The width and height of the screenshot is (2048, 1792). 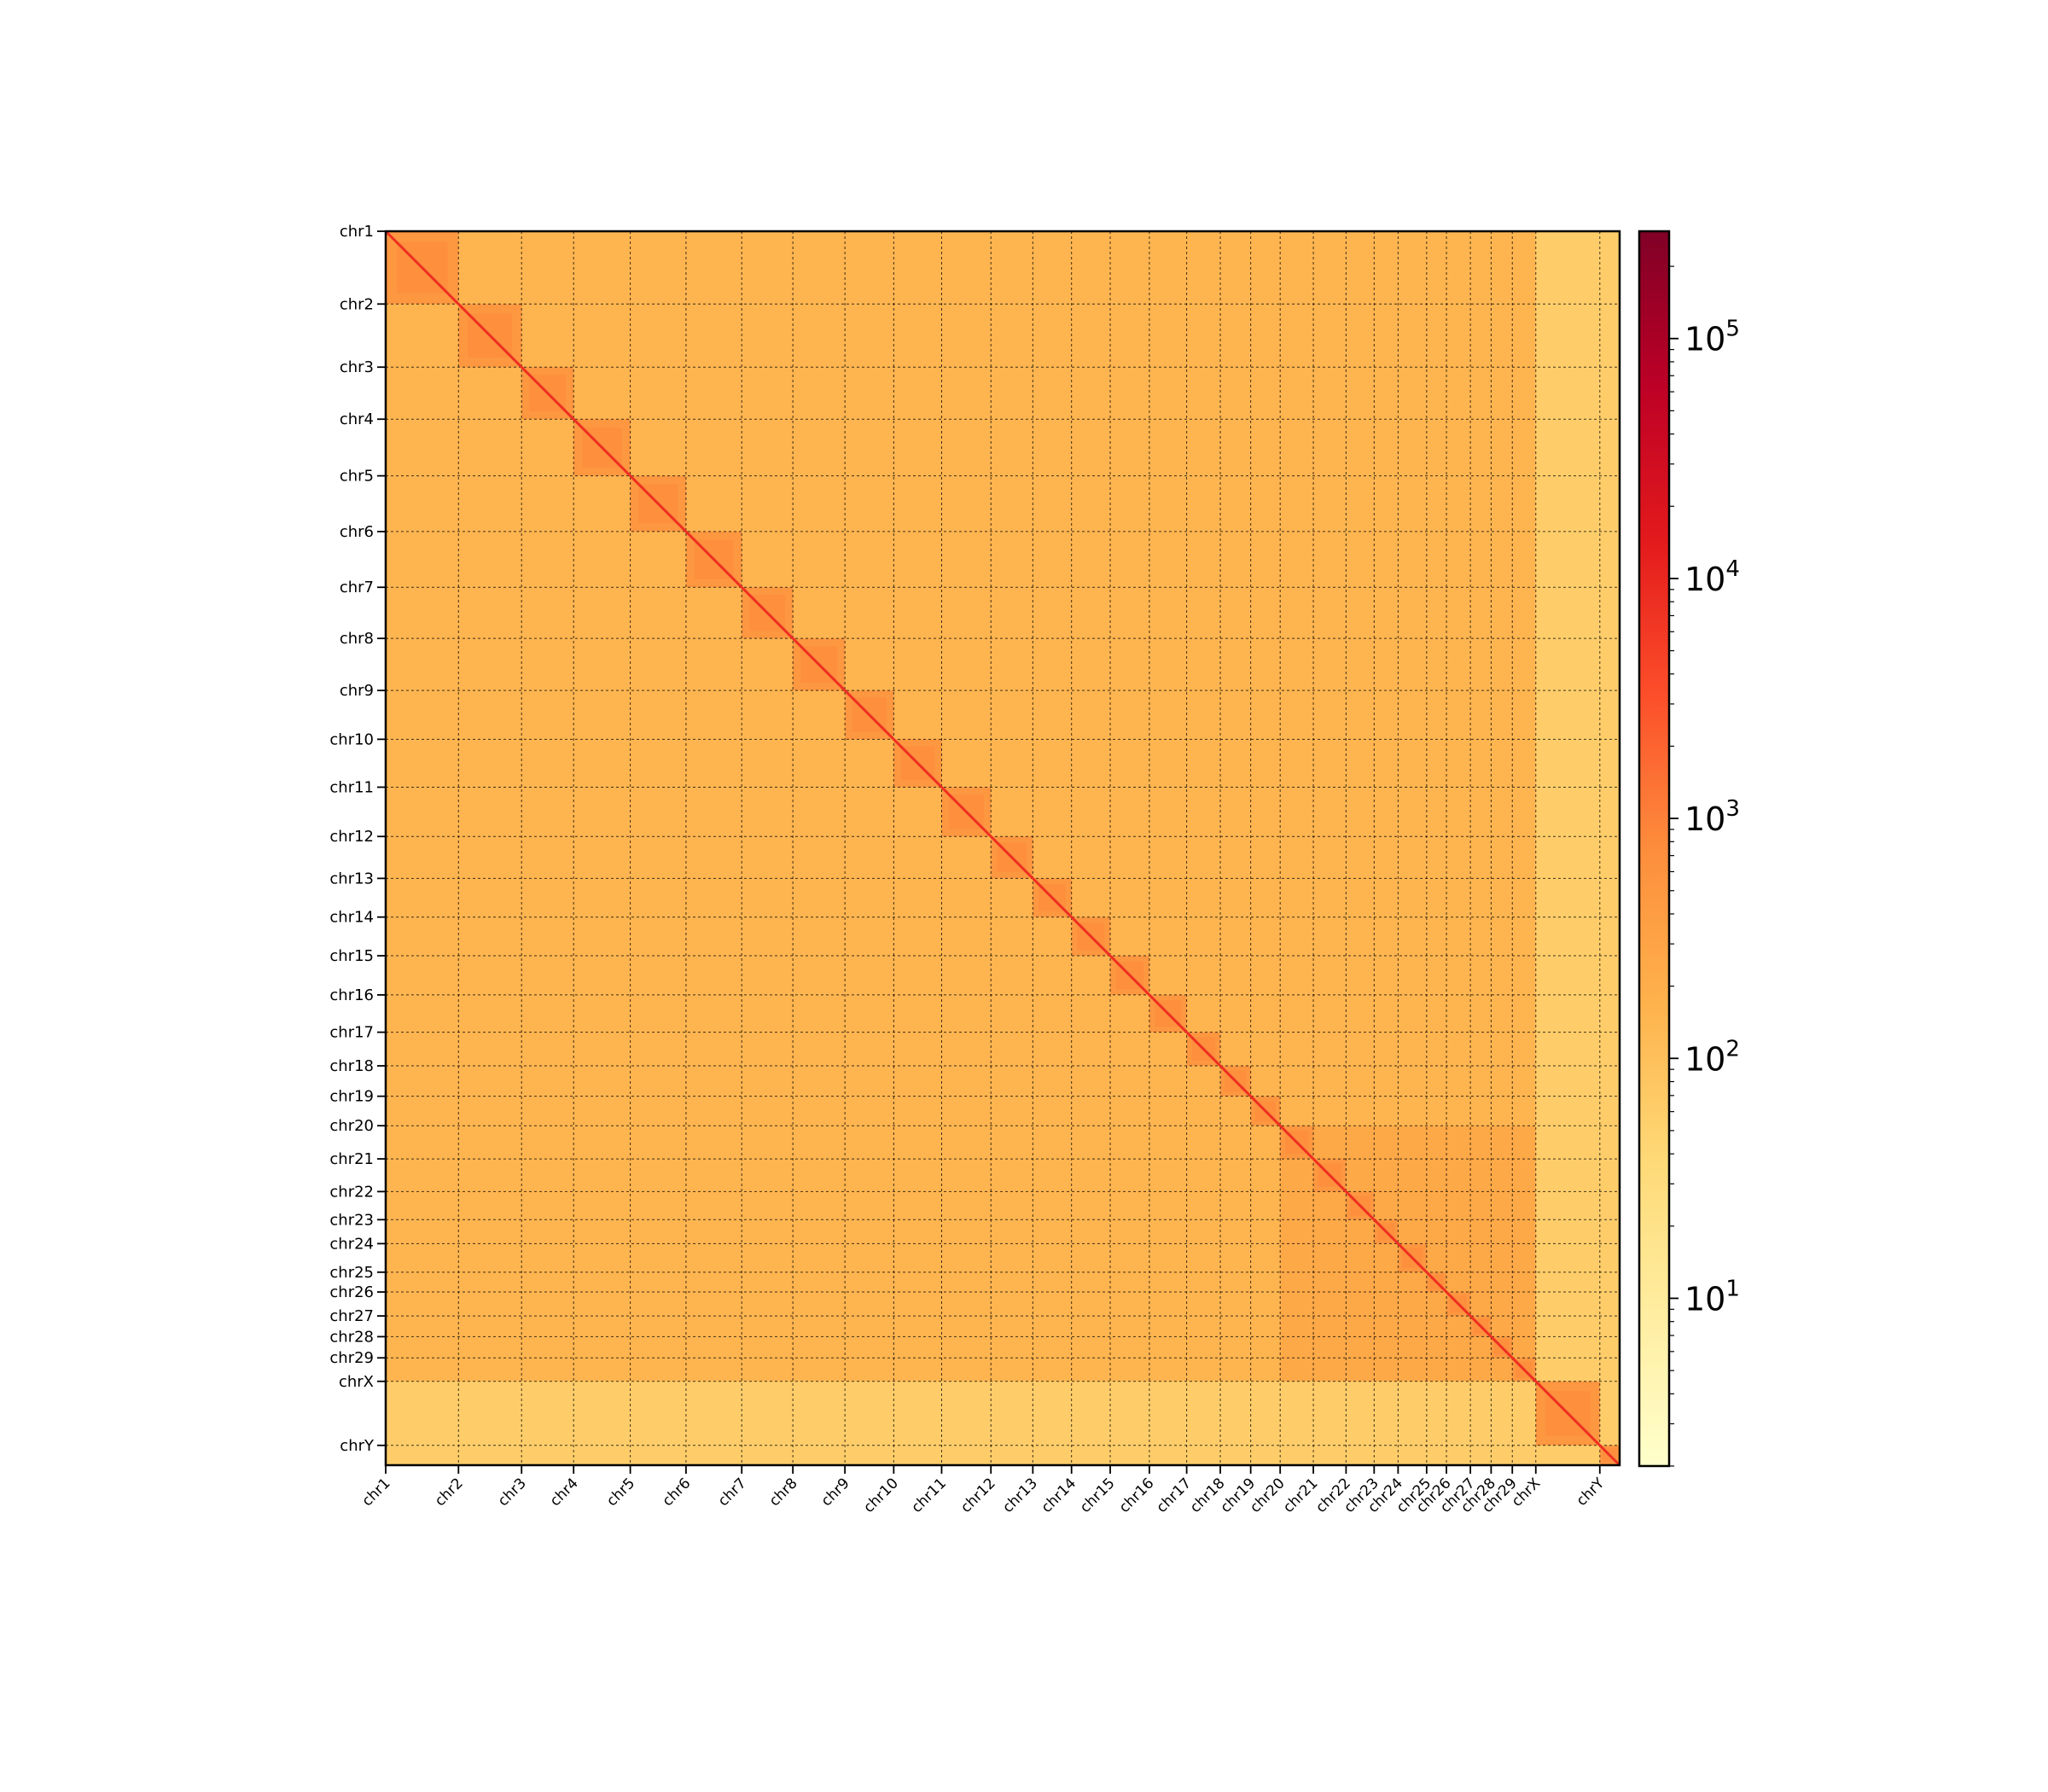 I want to click on y-tick-label: chr25, so click(x=351, y=1273).